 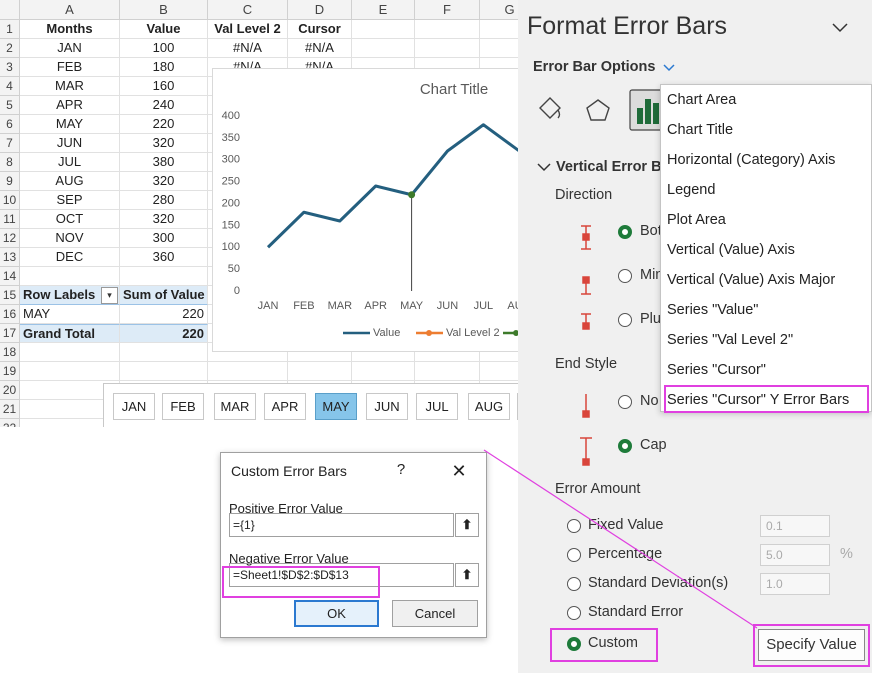 I want to click on slicer-button: AUG, so click(x=489, y=406).